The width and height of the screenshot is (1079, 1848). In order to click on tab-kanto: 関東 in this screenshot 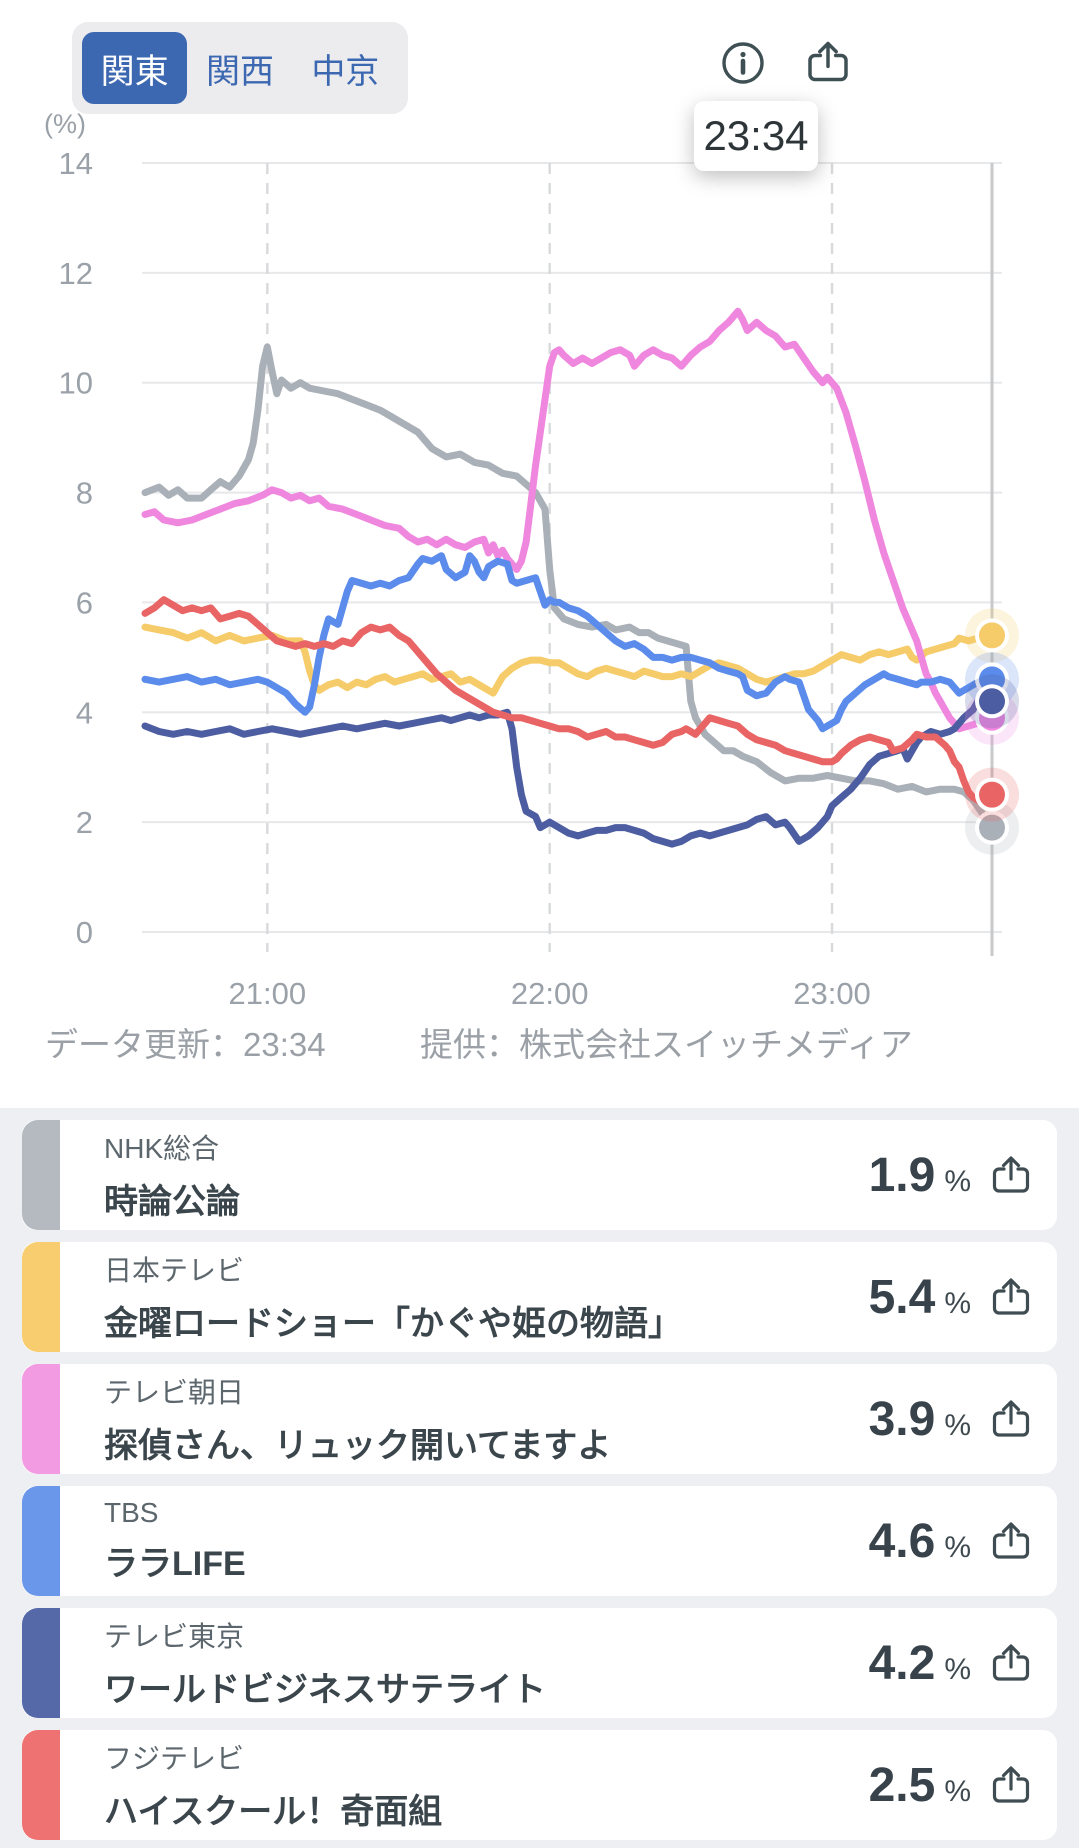, I will do `click(135, 68)`.